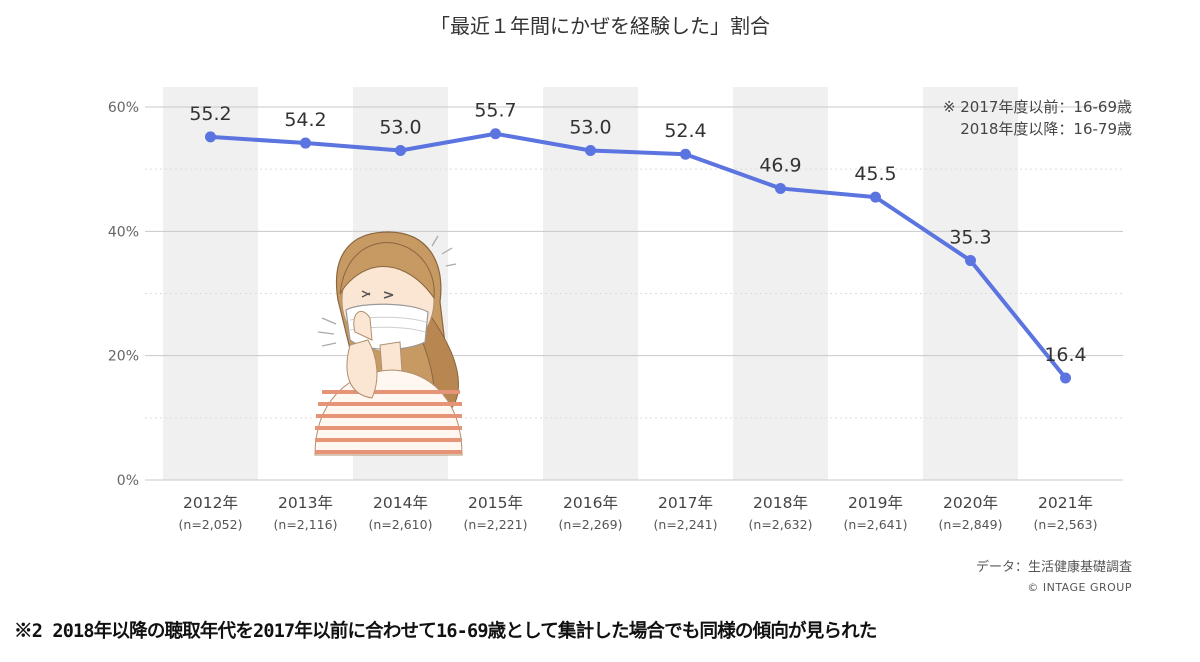  What do you see at coordinates (685, 131) in the screenshot?
I see `data-label: 52.4` at bounding box center [685, 131].